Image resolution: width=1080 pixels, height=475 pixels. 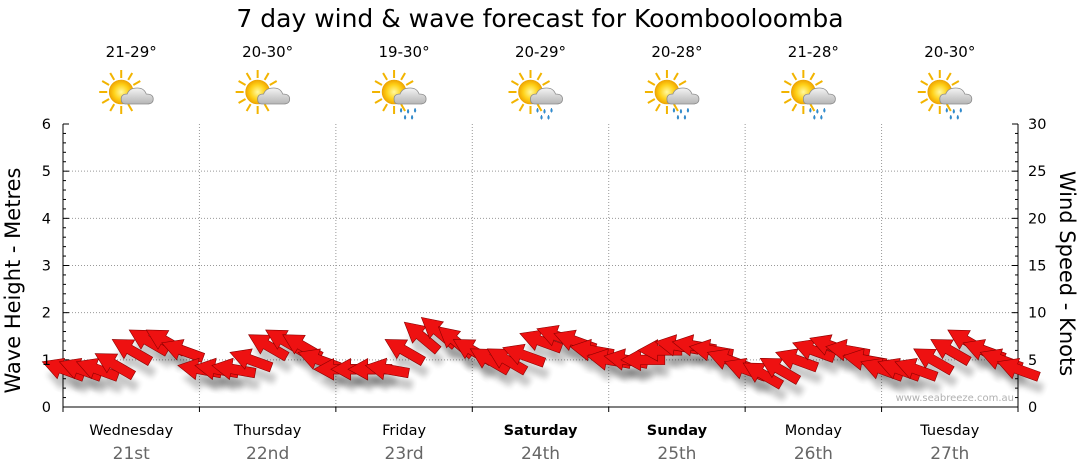 What do you see at coordinates (131, 431) in the screenshot?
I see `day-label: Wednesday` at bounding box center [131, 431].